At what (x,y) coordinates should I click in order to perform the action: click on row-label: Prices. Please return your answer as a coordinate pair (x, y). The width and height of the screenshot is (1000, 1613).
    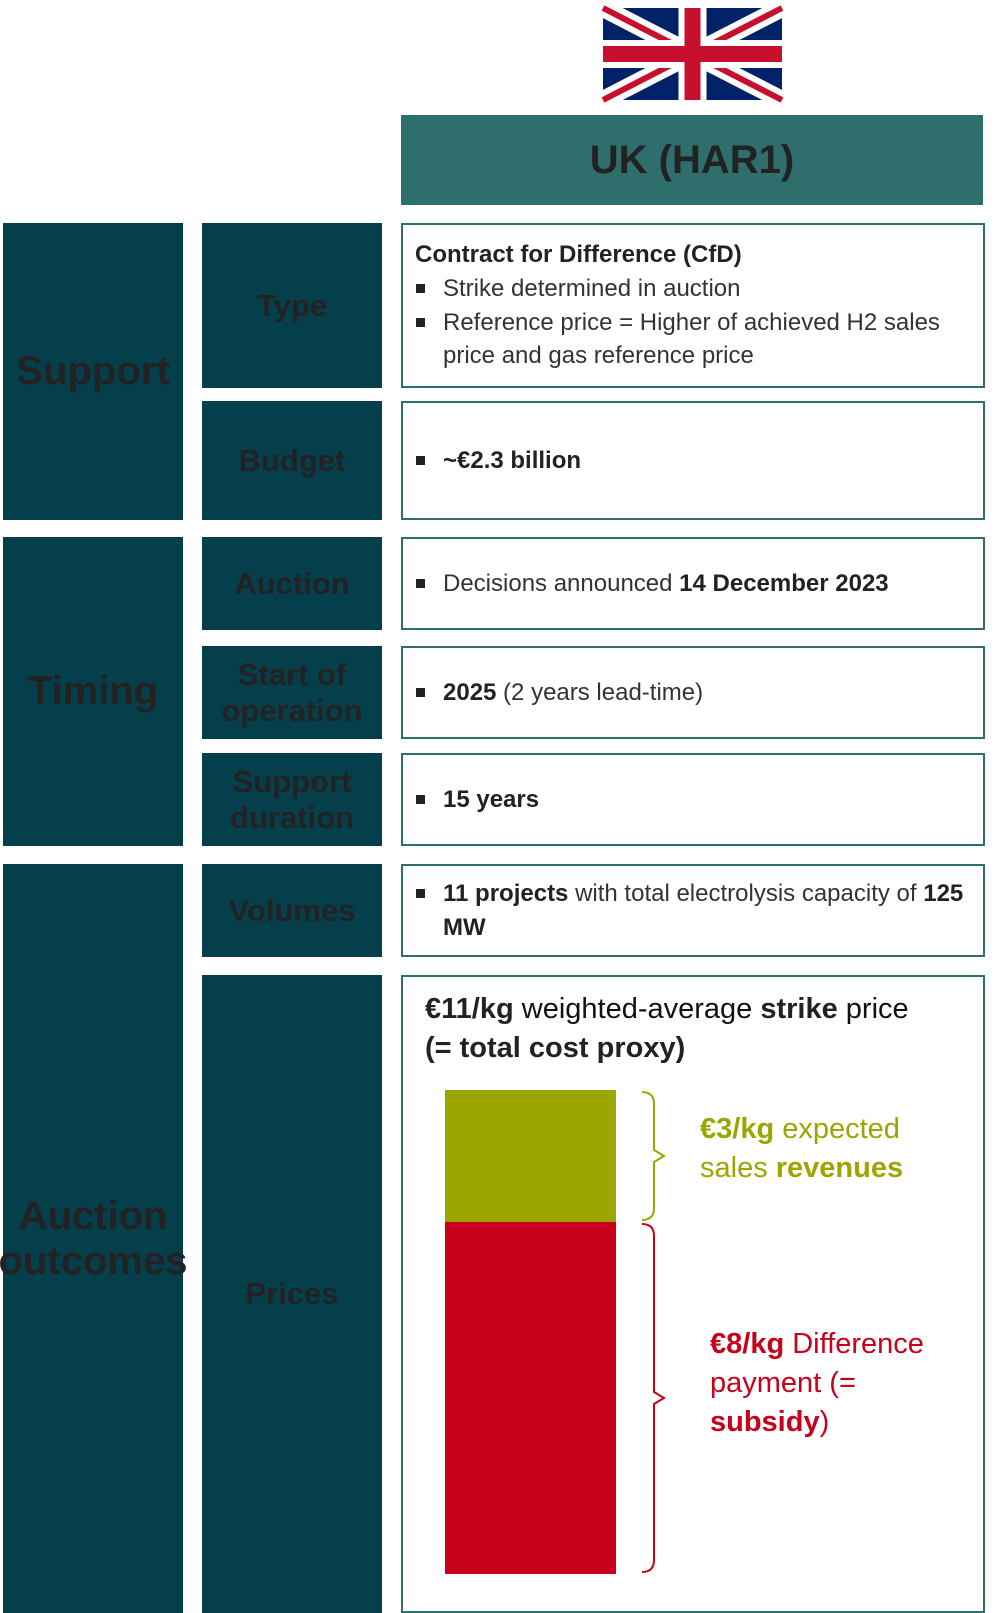
    Looking at the image, I should click on (292, 1294).